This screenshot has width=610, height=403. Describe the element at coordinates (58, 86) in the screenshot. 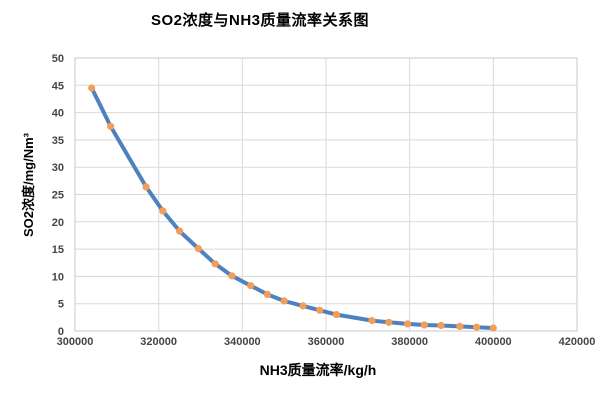

I see `y-tick-label: 45` at that location.